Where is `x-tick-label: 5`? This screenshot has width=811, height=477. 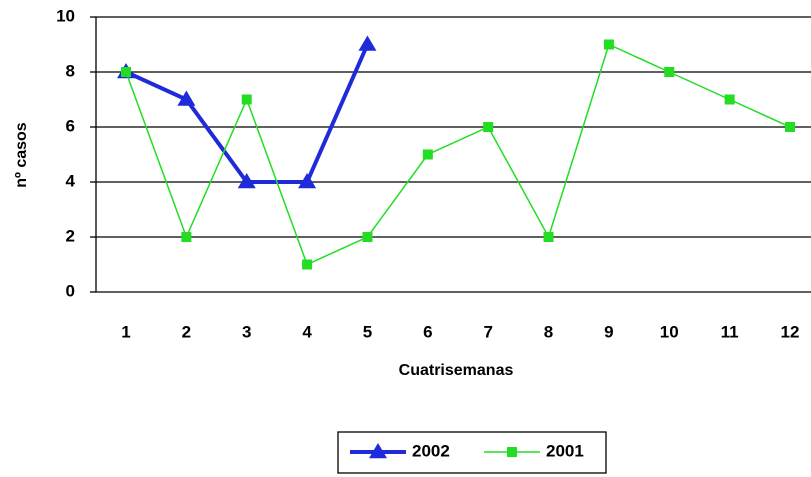
x-tick-label: 5 is located at coordinates (367, 331).